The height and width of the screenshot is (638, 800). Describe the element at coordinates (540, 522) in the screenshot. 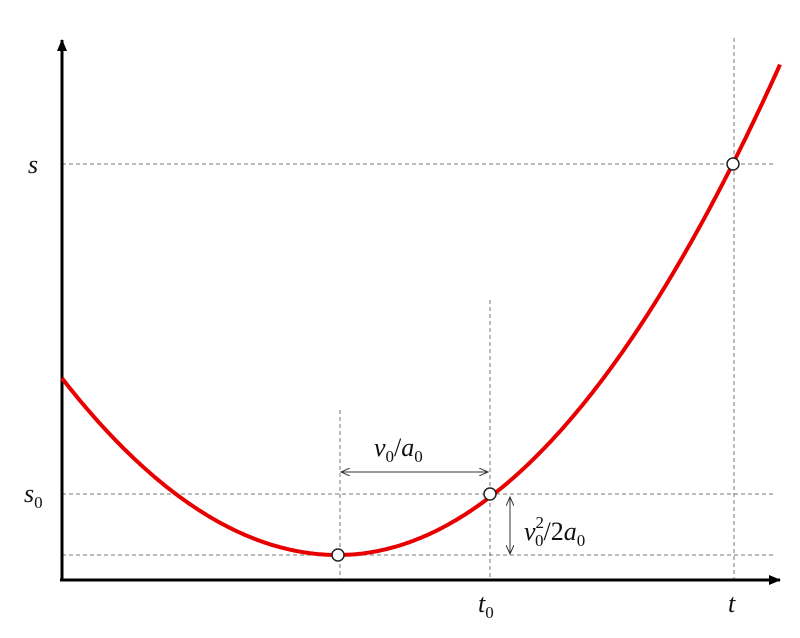

I see `label-part: 2` at that location.